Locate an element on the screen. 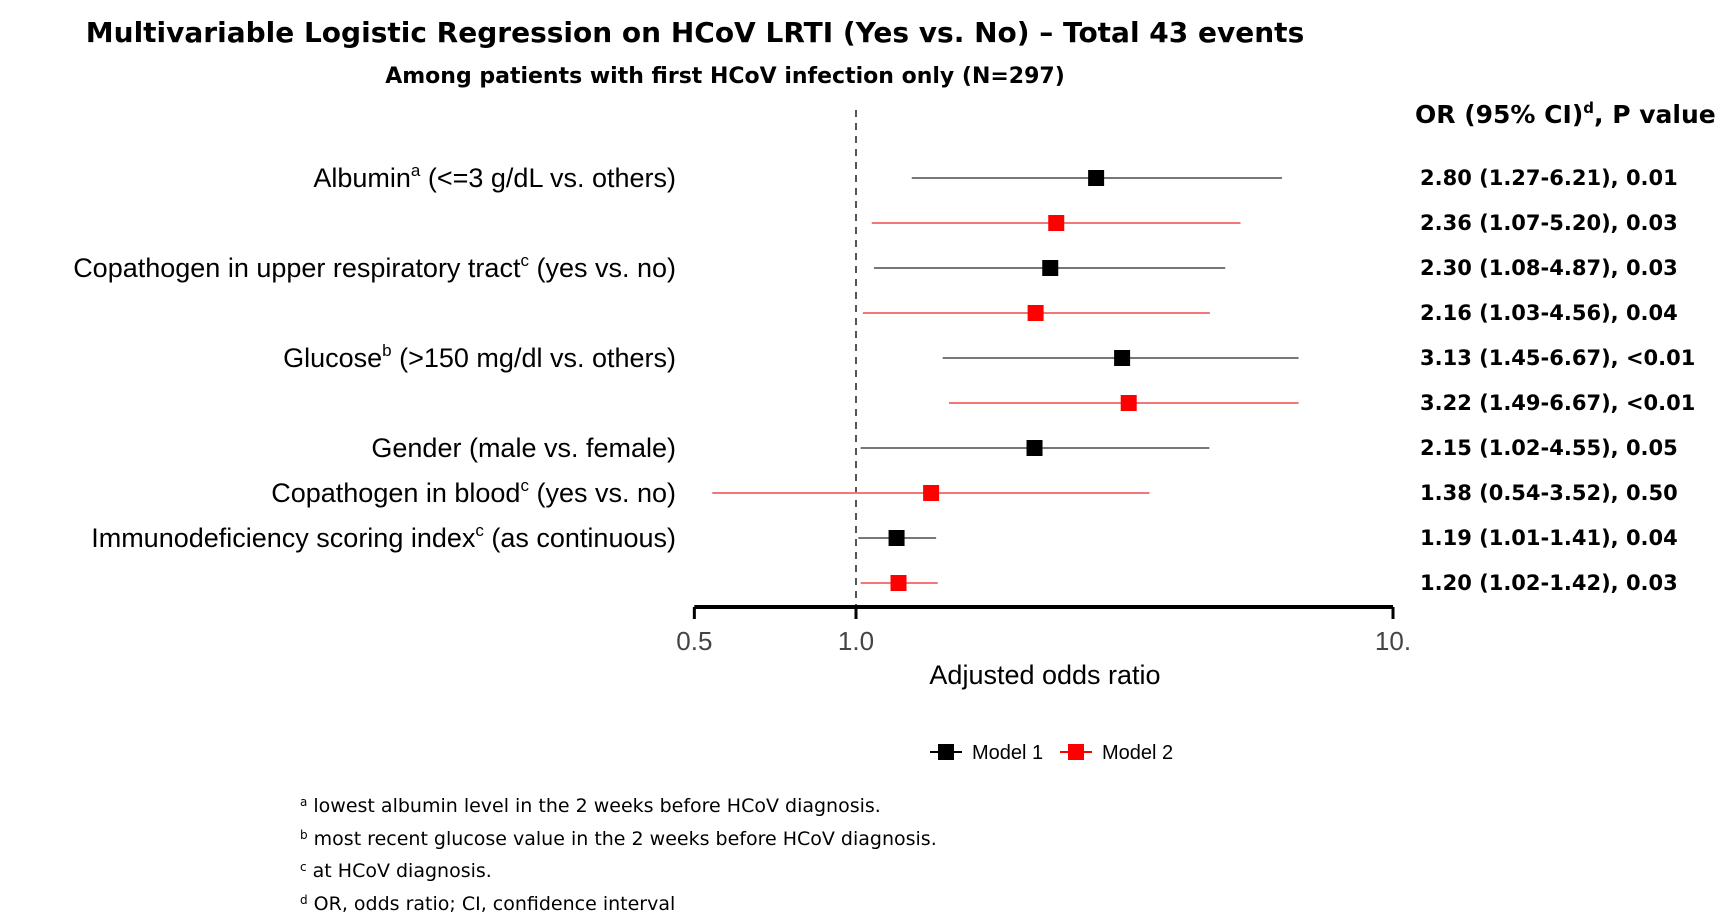 This screenshot has width=1731, height=920. or-value-label: 2.80 (1.27-6.21), 0.01 is located at coordinates (1549, 178).